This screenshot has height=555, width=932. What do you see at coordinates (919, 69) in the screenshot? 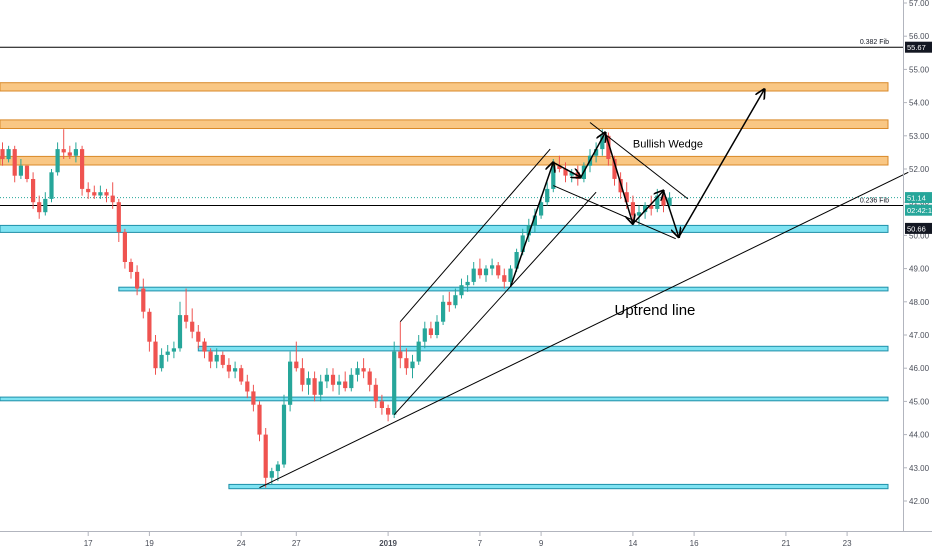
I see `y-tick-label: 55.00` at bounding box center [919, 69].